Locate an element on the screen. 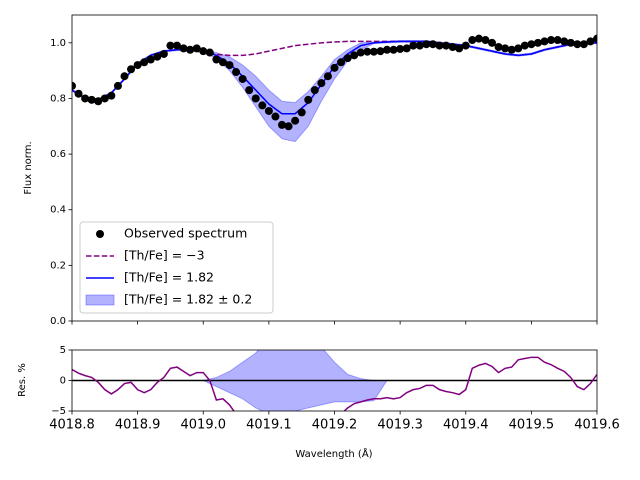  y-tick-label: 0.6 is located at coordinates (58, 154).